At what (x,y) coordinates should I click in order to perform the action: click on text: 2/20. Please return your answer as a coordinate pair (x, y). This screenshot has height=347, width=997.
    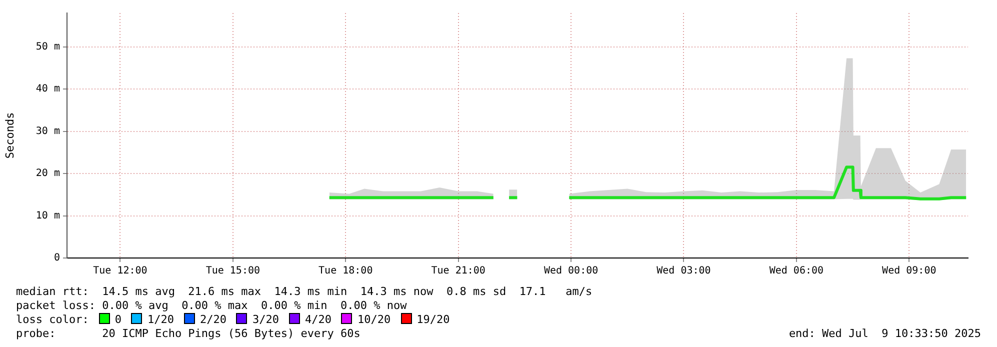
    Looking at the image, I should click on (213, 319).